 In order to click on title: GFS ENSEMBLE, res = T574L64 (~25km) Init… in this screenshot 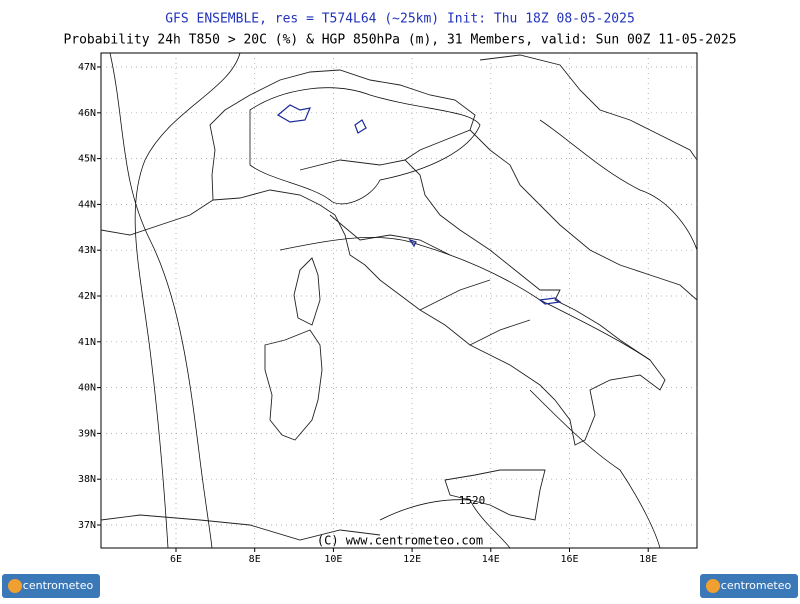, I will do `click(400, 19)`.